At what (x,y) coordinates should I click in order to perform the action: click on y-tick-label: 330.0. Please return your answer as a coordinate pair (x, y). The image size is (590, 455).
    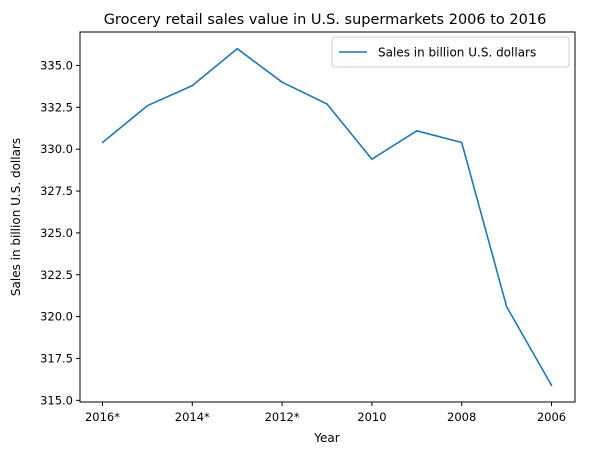
    Looking at the image, I should click on (56, 149).